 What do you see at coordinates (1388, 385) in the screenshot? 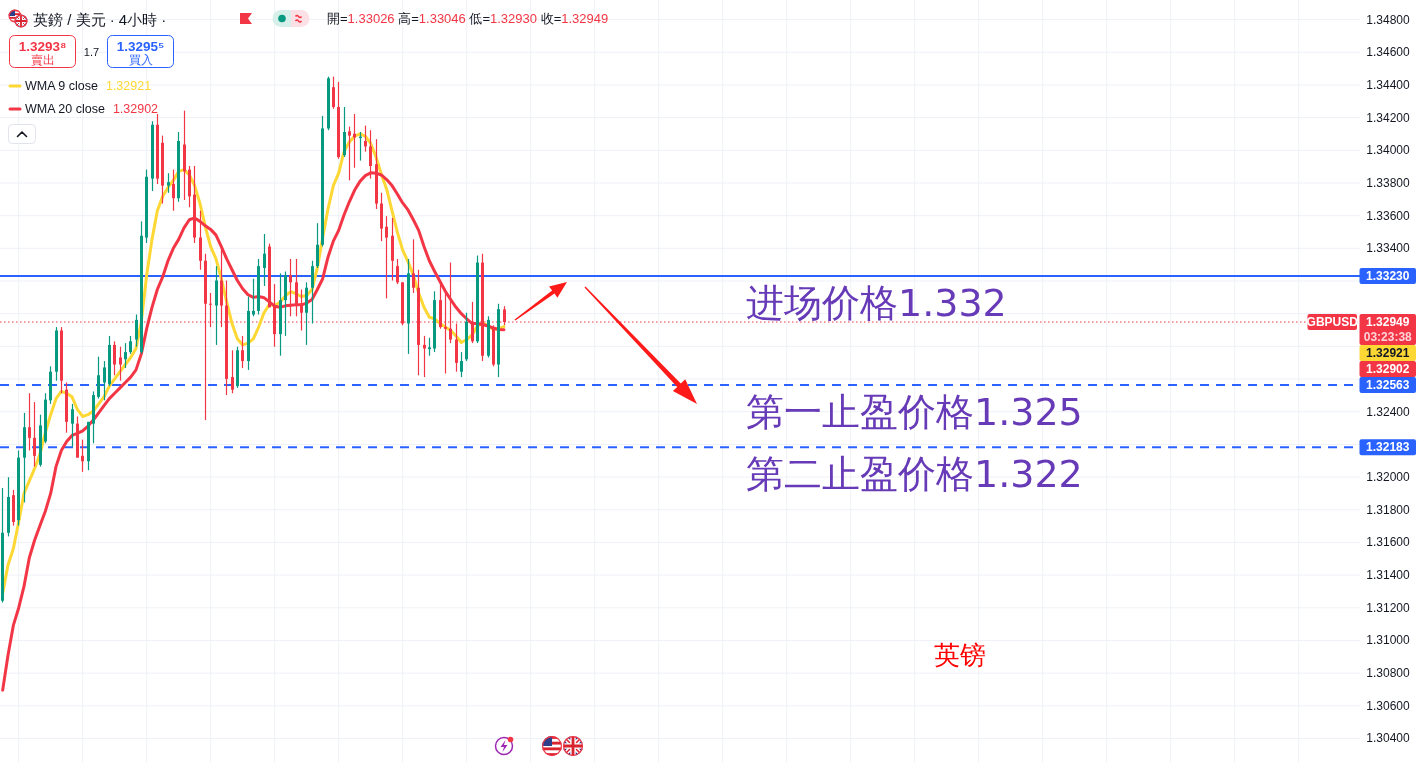
I see `ref-line-label: 1.32563` at bounding box center [1388, 385].